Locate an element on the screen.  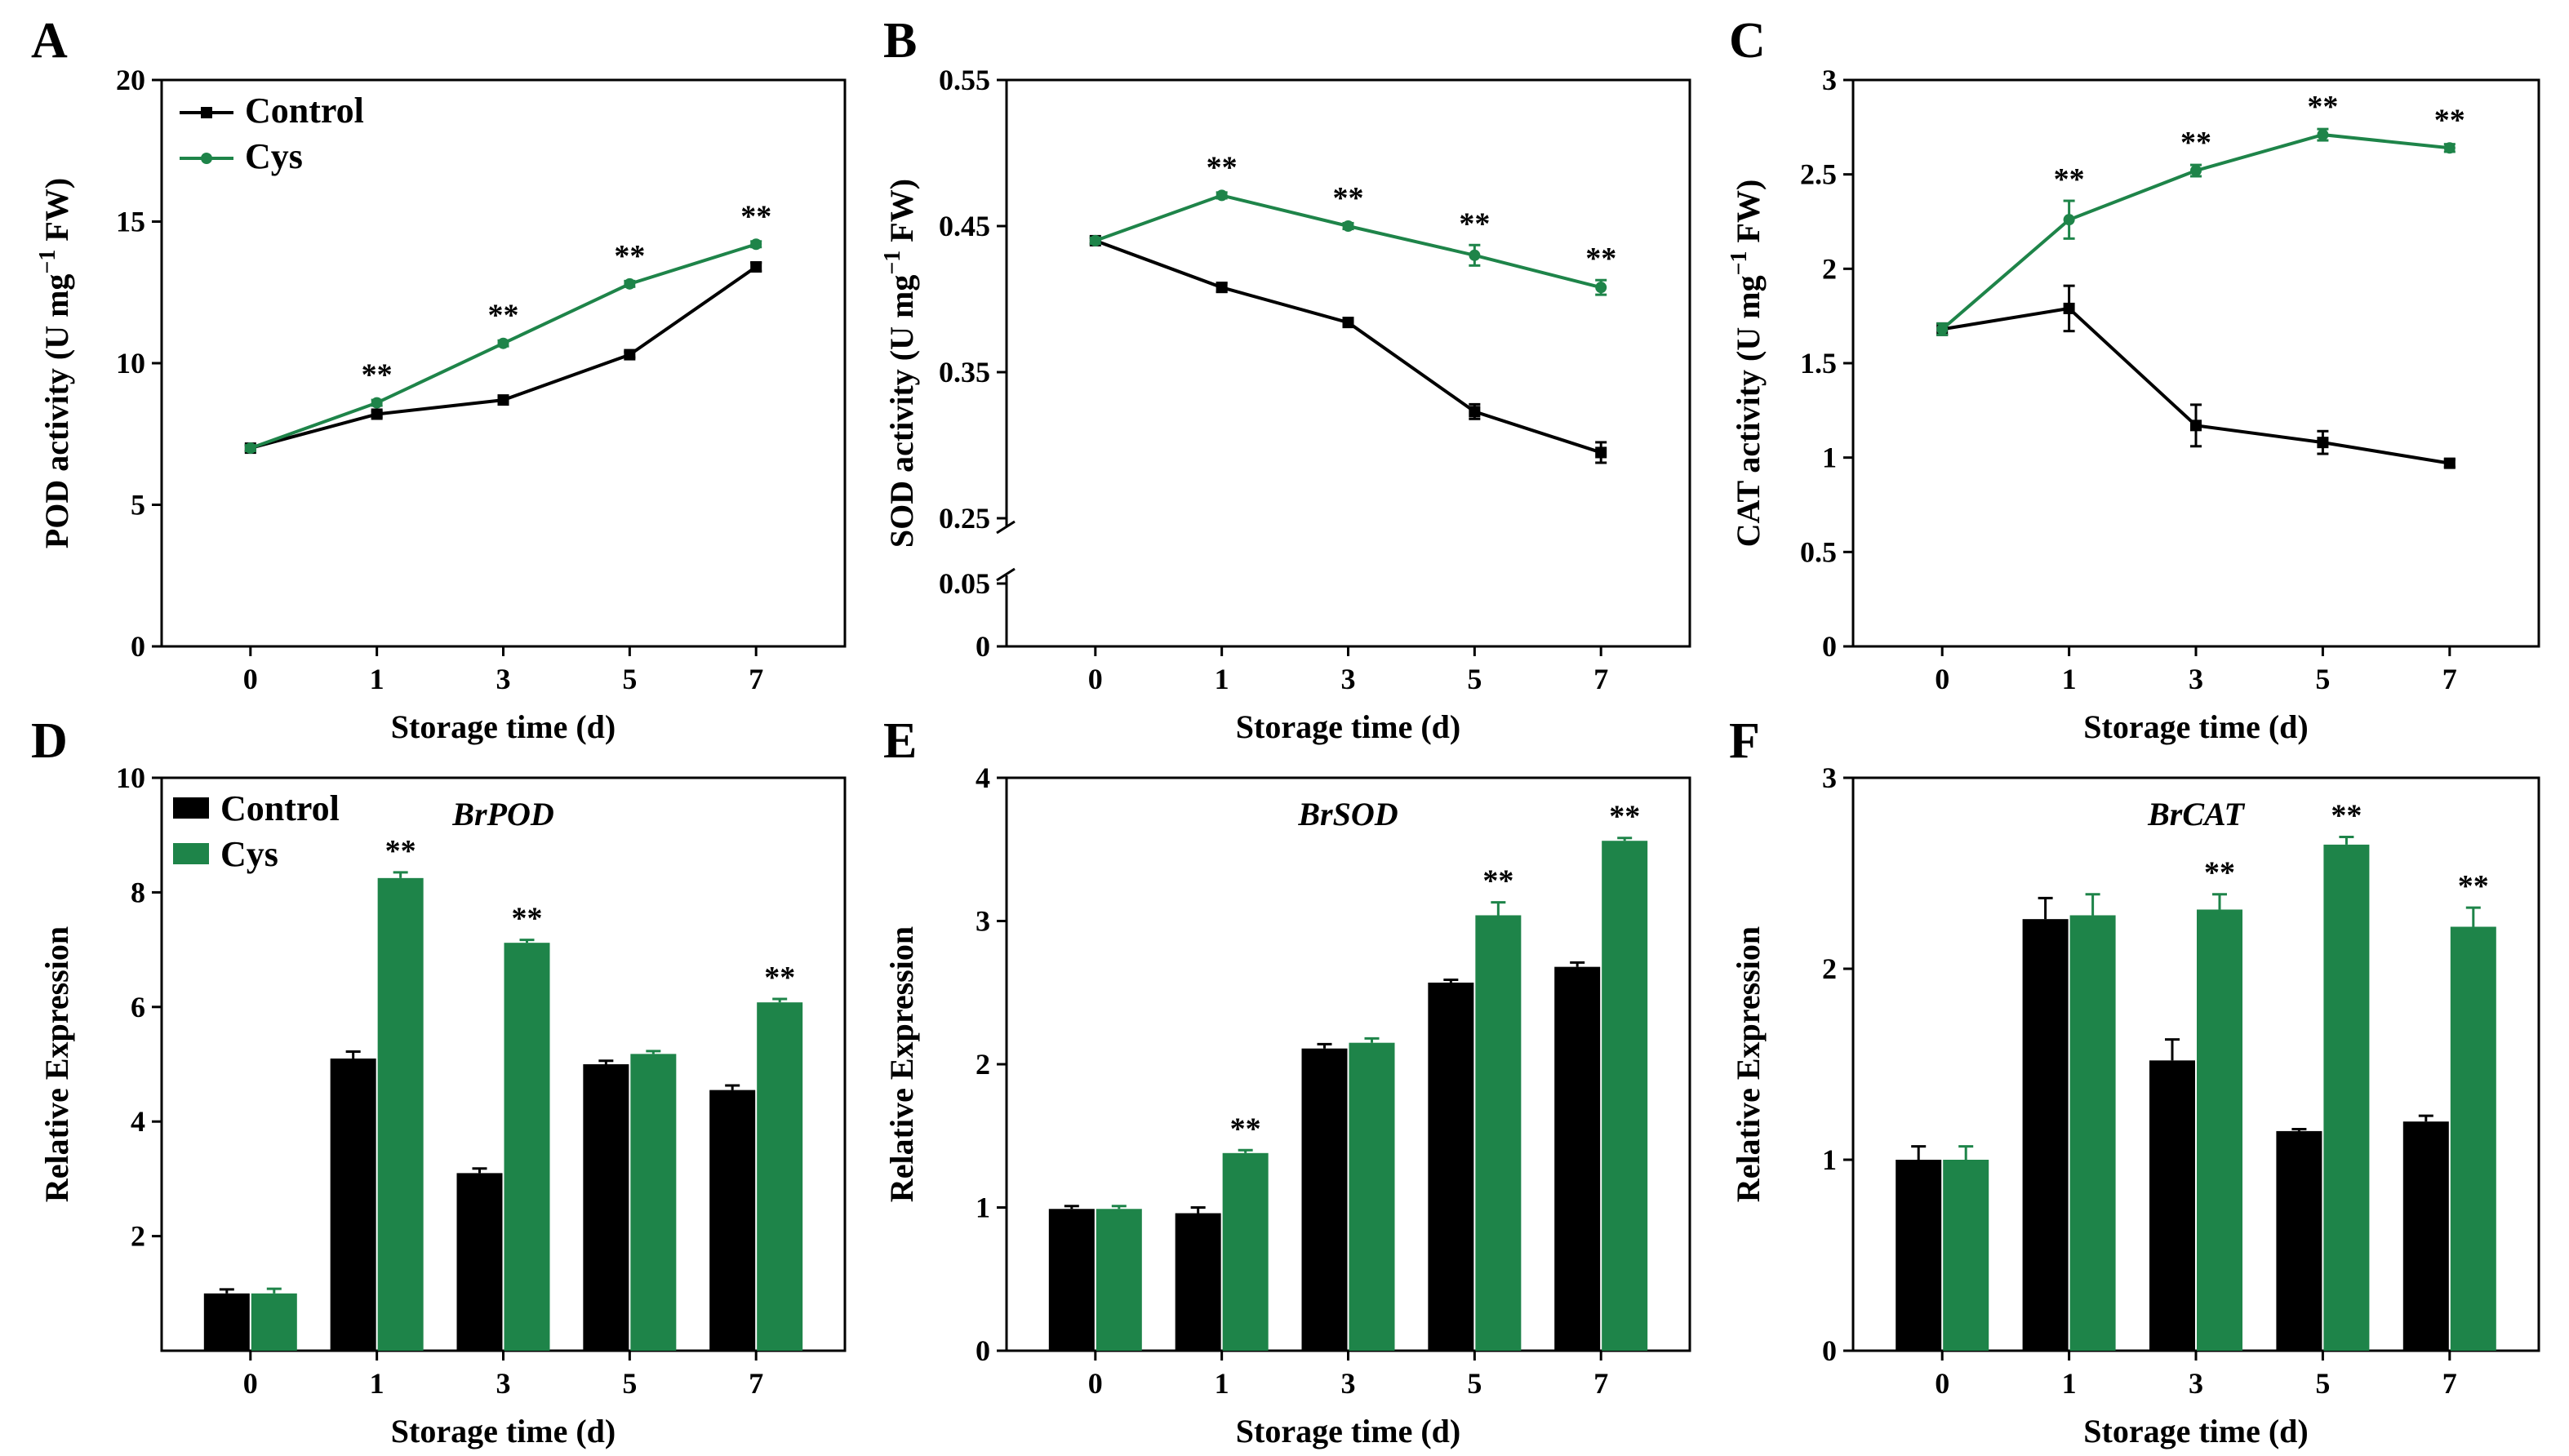
y-axis-label: CAT activity (U mg−1 FW) is located at coordinates (1747, 364).